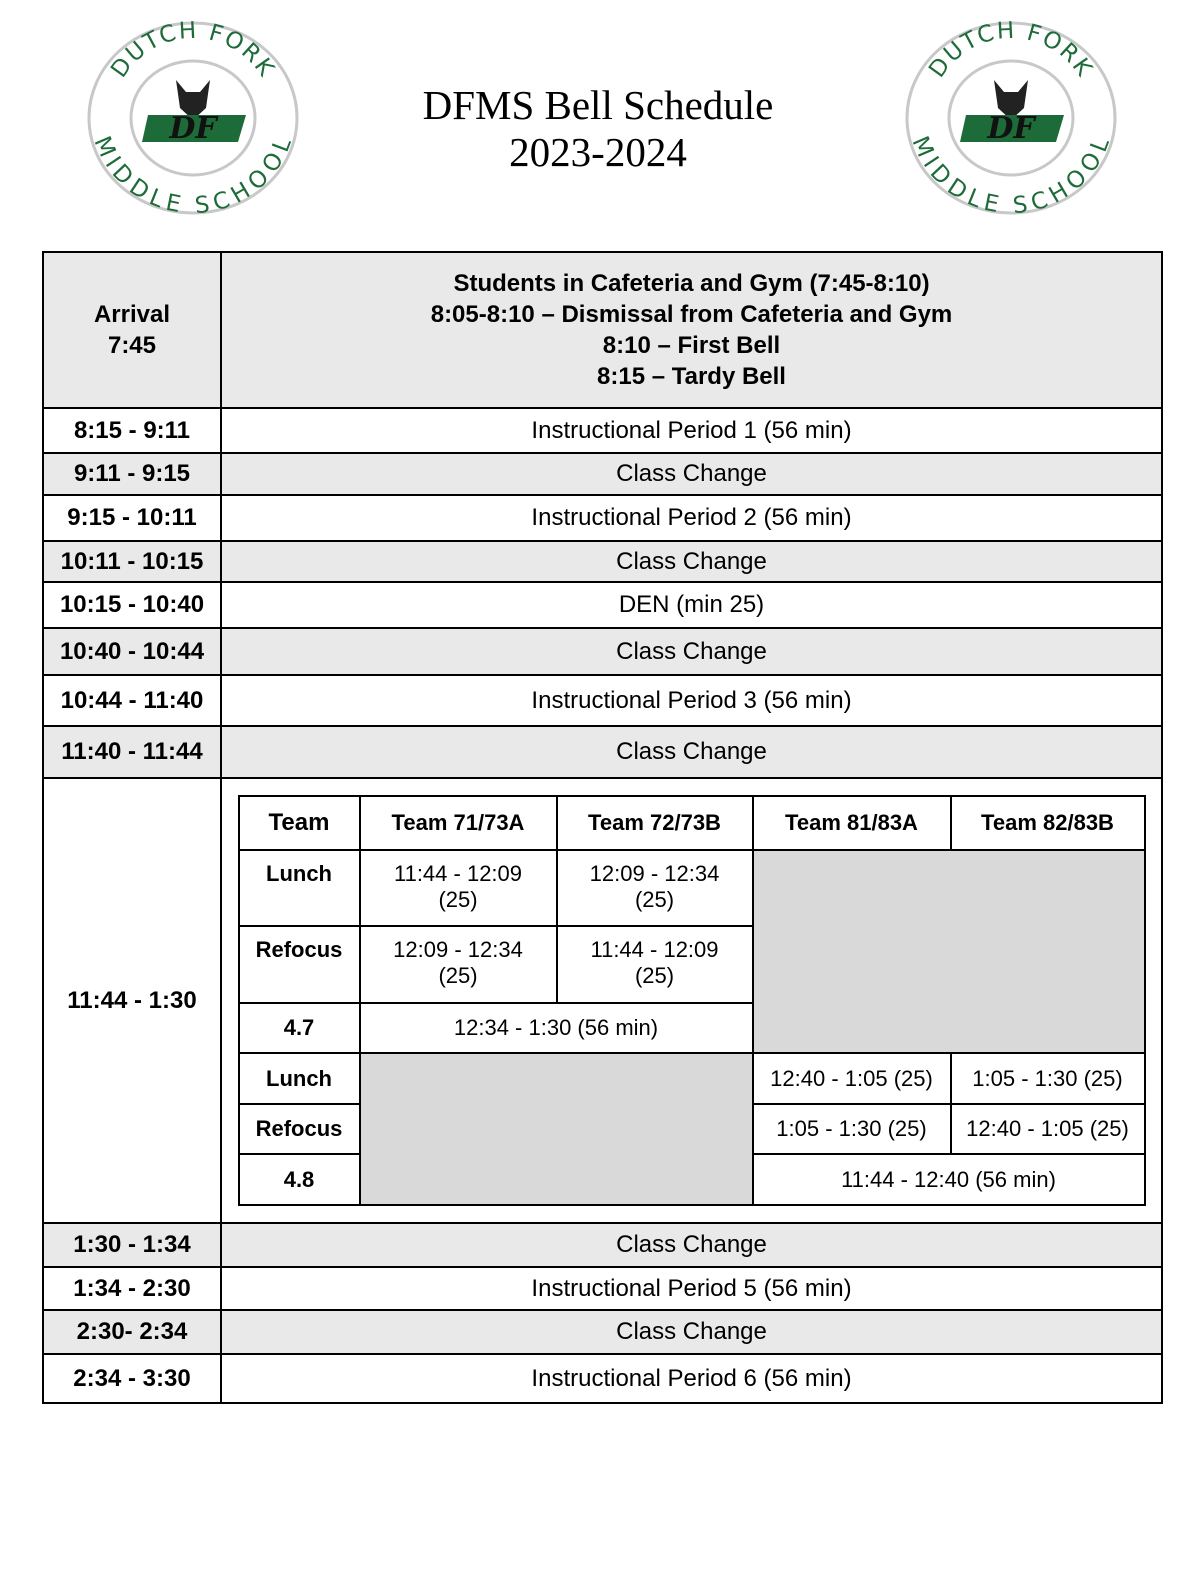 This screenshot has width=1200, height=1572. Describe the element at coordinates (132, 651) in the screenshot. I see `row-time: 10:40 - 10:44` at that location.